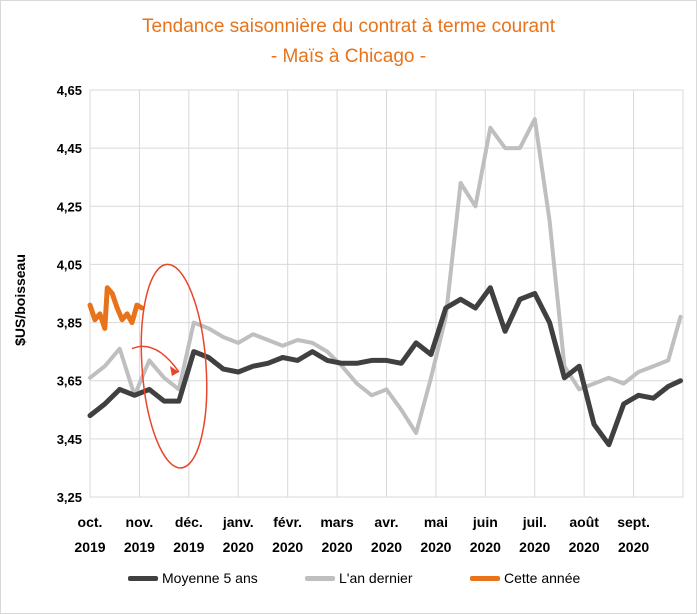 The height and width of the screenshot is (614, 697). What do you see at coordinates (633, 522) in the screenshot?
I see `x-tick-label-month: sept.` at bounding box center [633, 522].